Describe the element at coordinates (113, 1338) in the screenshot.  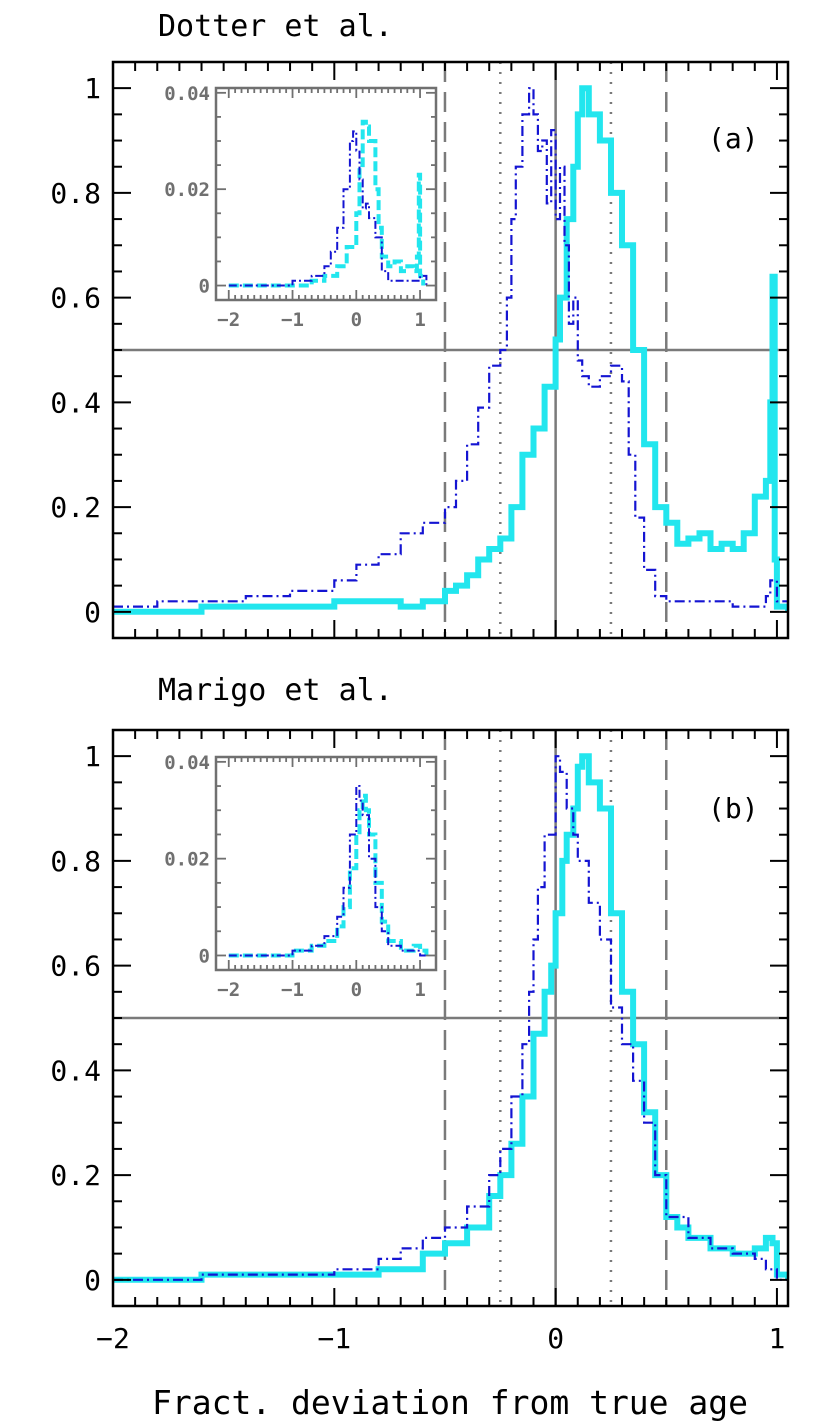
I see `panel-b-xtick-label: −2` at that location.